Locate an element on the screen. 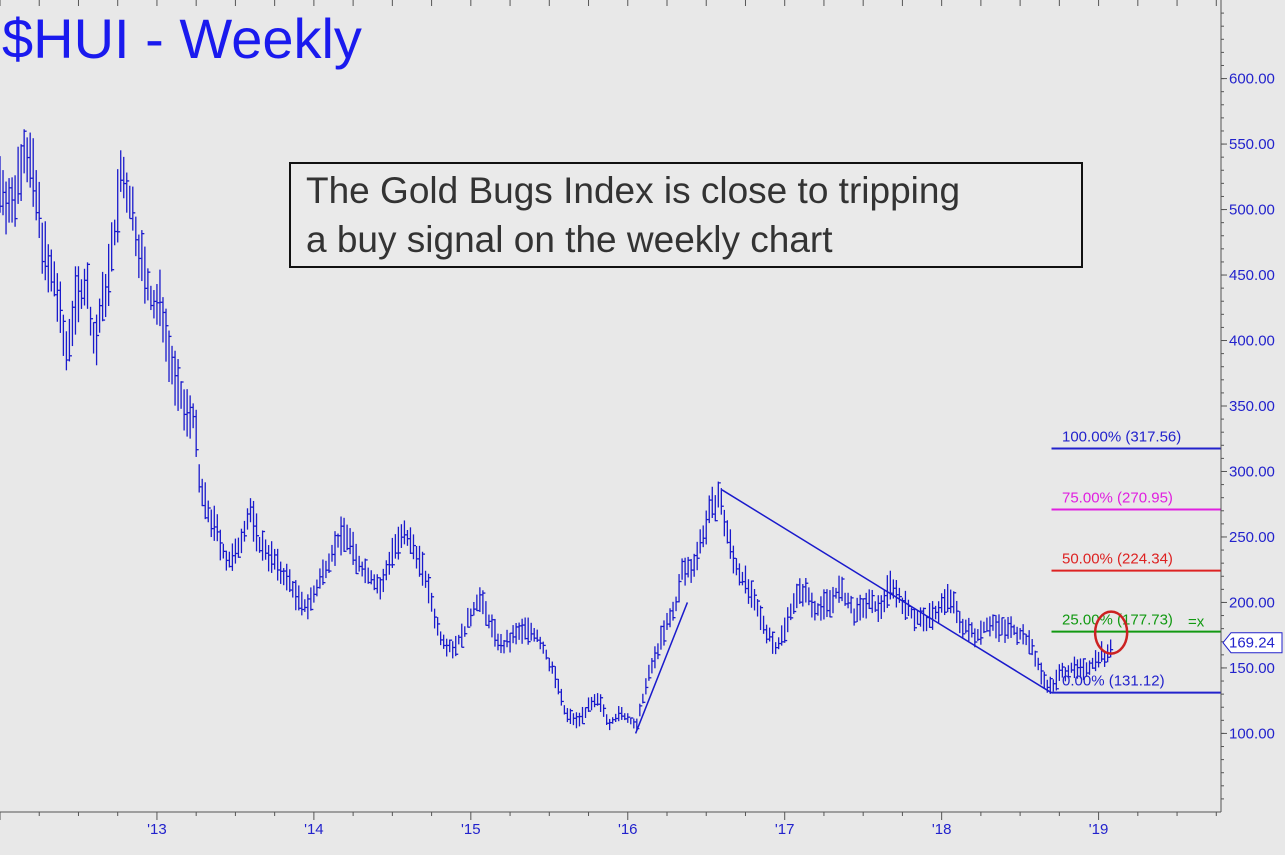  fib-level-label: 25.00% (177.73) is located at coordinates (1117, 620).